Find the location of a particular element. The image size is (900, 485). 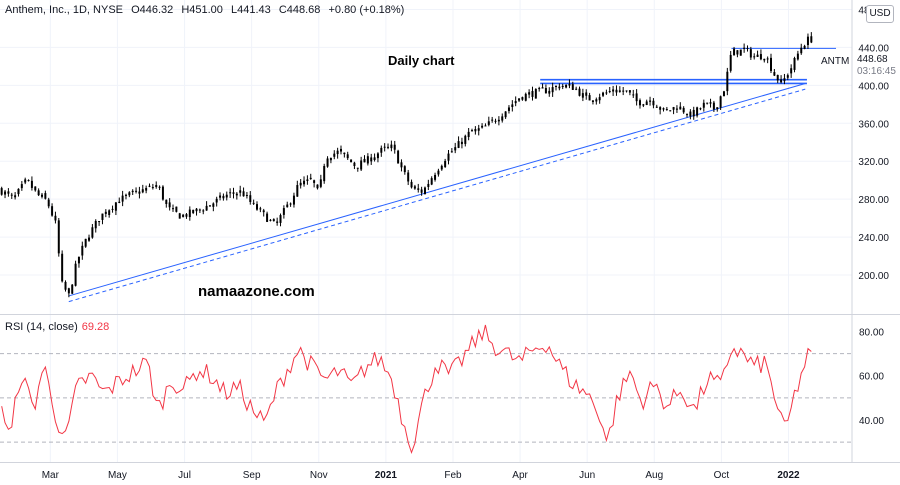

price-tick-label: 400.00 is located at coordinates (873, 86).